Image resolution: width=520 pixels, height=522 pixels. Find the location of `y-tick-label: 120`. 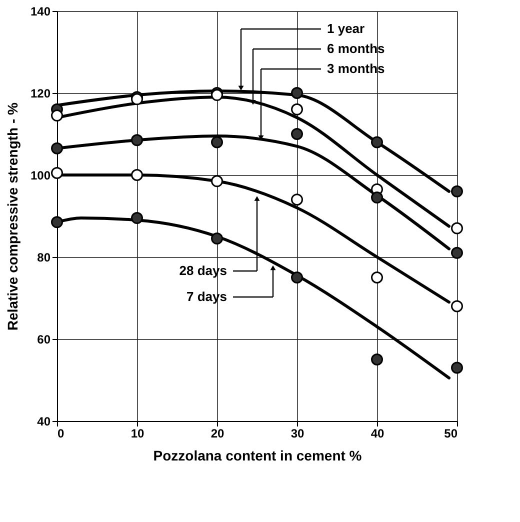

y-tick-label: 120 is located at coordinates (40, 93).